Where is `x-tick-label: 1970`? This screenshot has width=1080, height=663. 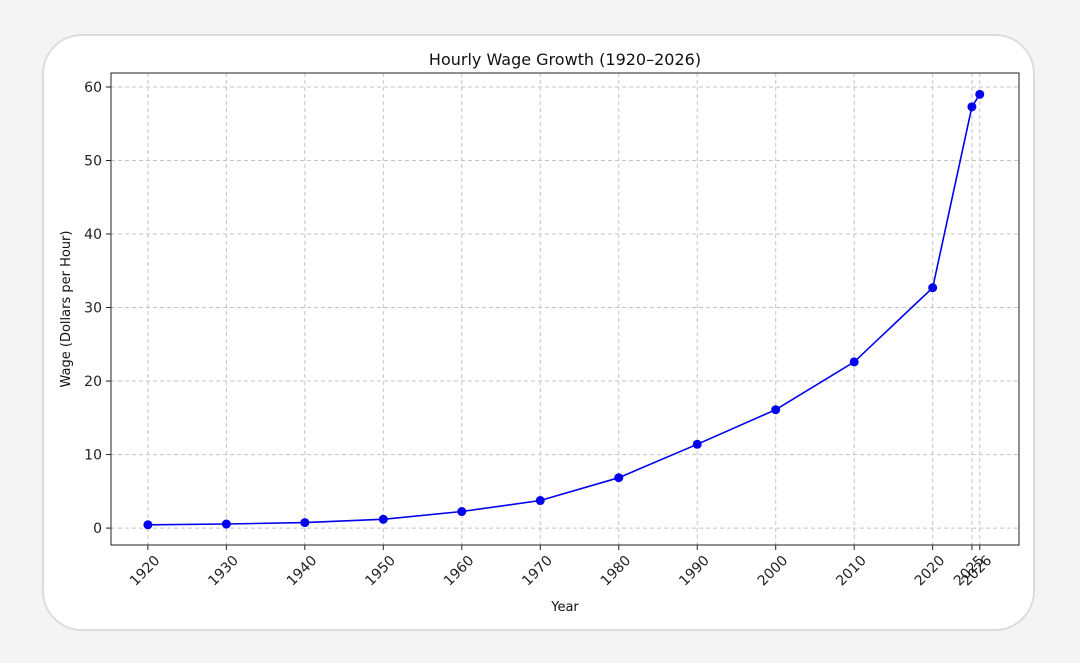 x-tick-label: 1970 is located at coordinates (537, 571).